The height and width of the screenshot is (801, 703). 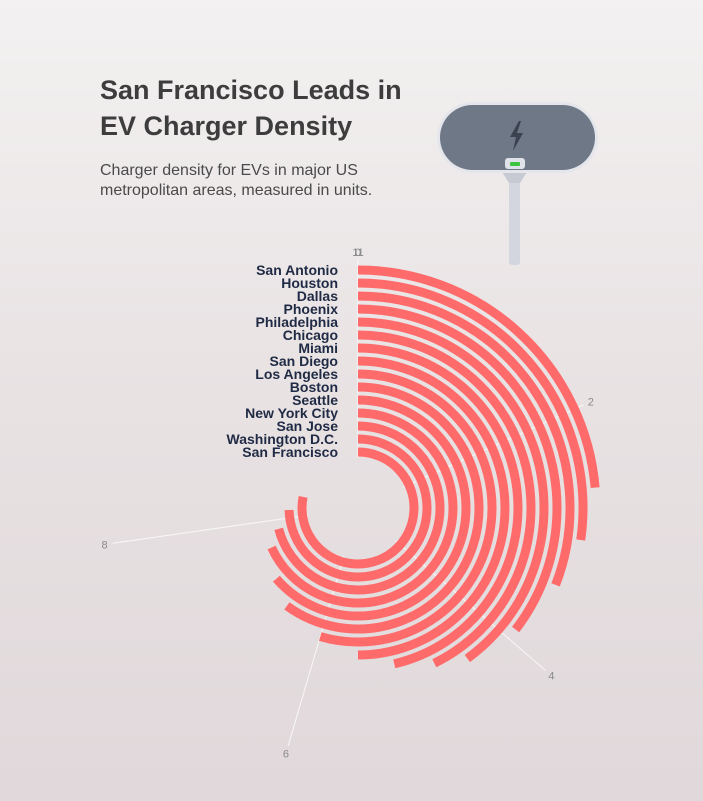 I want to click on bar-seattle, so click(x=371, y=508).